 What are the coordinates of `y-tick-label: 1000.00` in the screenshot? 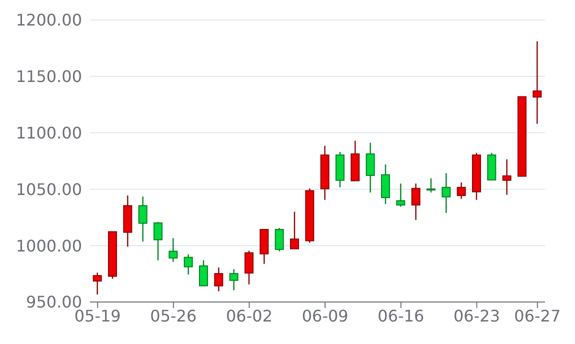 It's located at (49, 246).